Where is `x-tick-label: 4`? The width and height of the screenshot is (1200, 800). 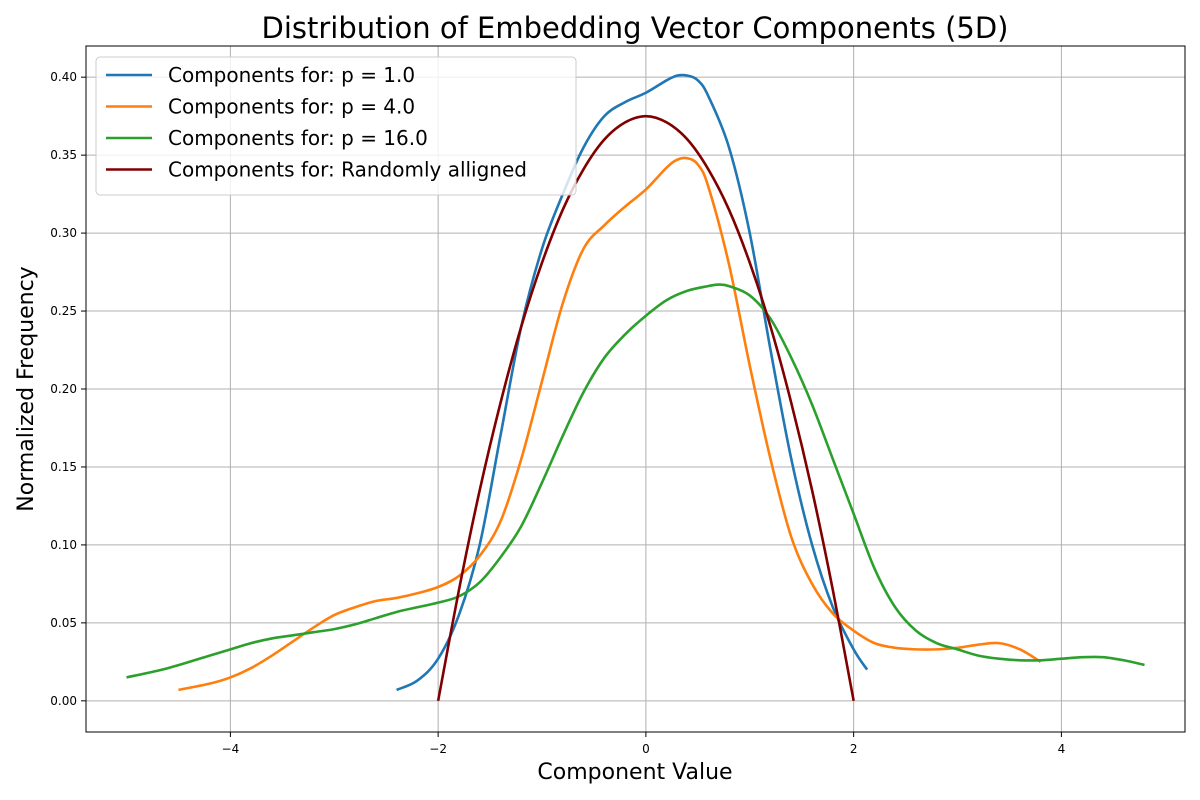
x-tick-label: 4 is located at coordinates (1062, 749).